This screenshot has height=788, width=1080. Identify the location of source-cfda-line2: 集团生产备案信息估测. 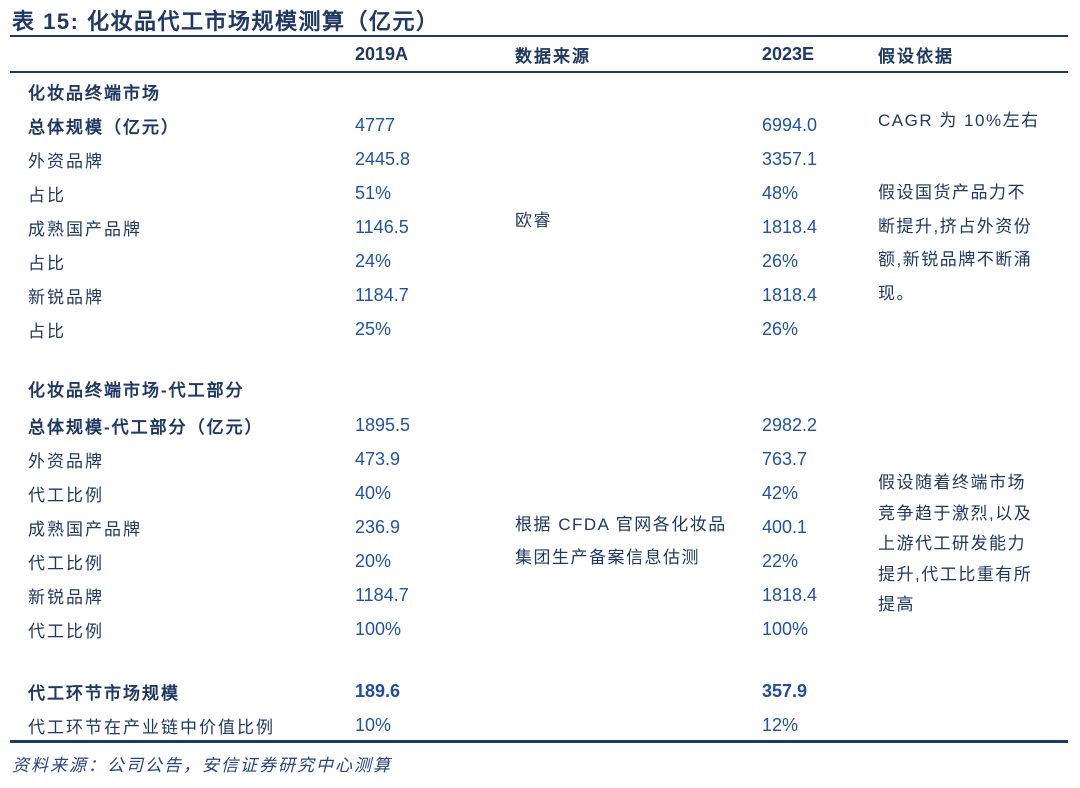
(607, 557).